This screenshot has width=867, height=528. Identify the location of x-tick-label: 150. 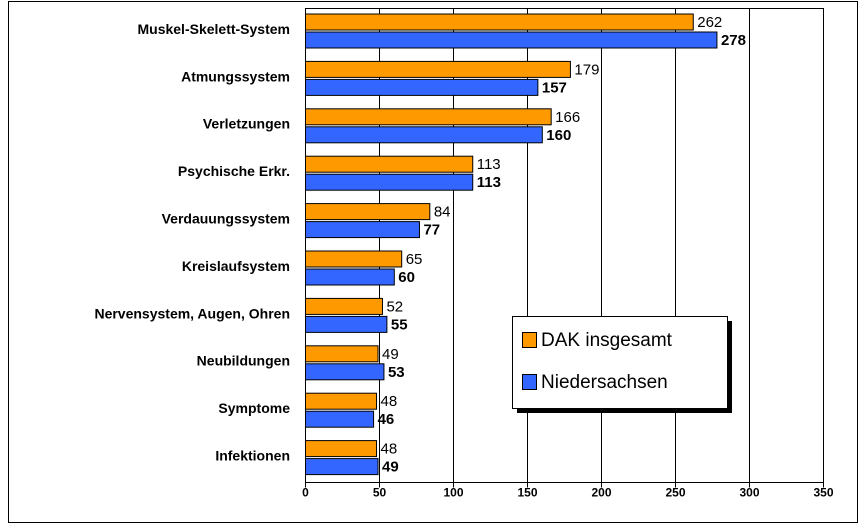
(527, 493).